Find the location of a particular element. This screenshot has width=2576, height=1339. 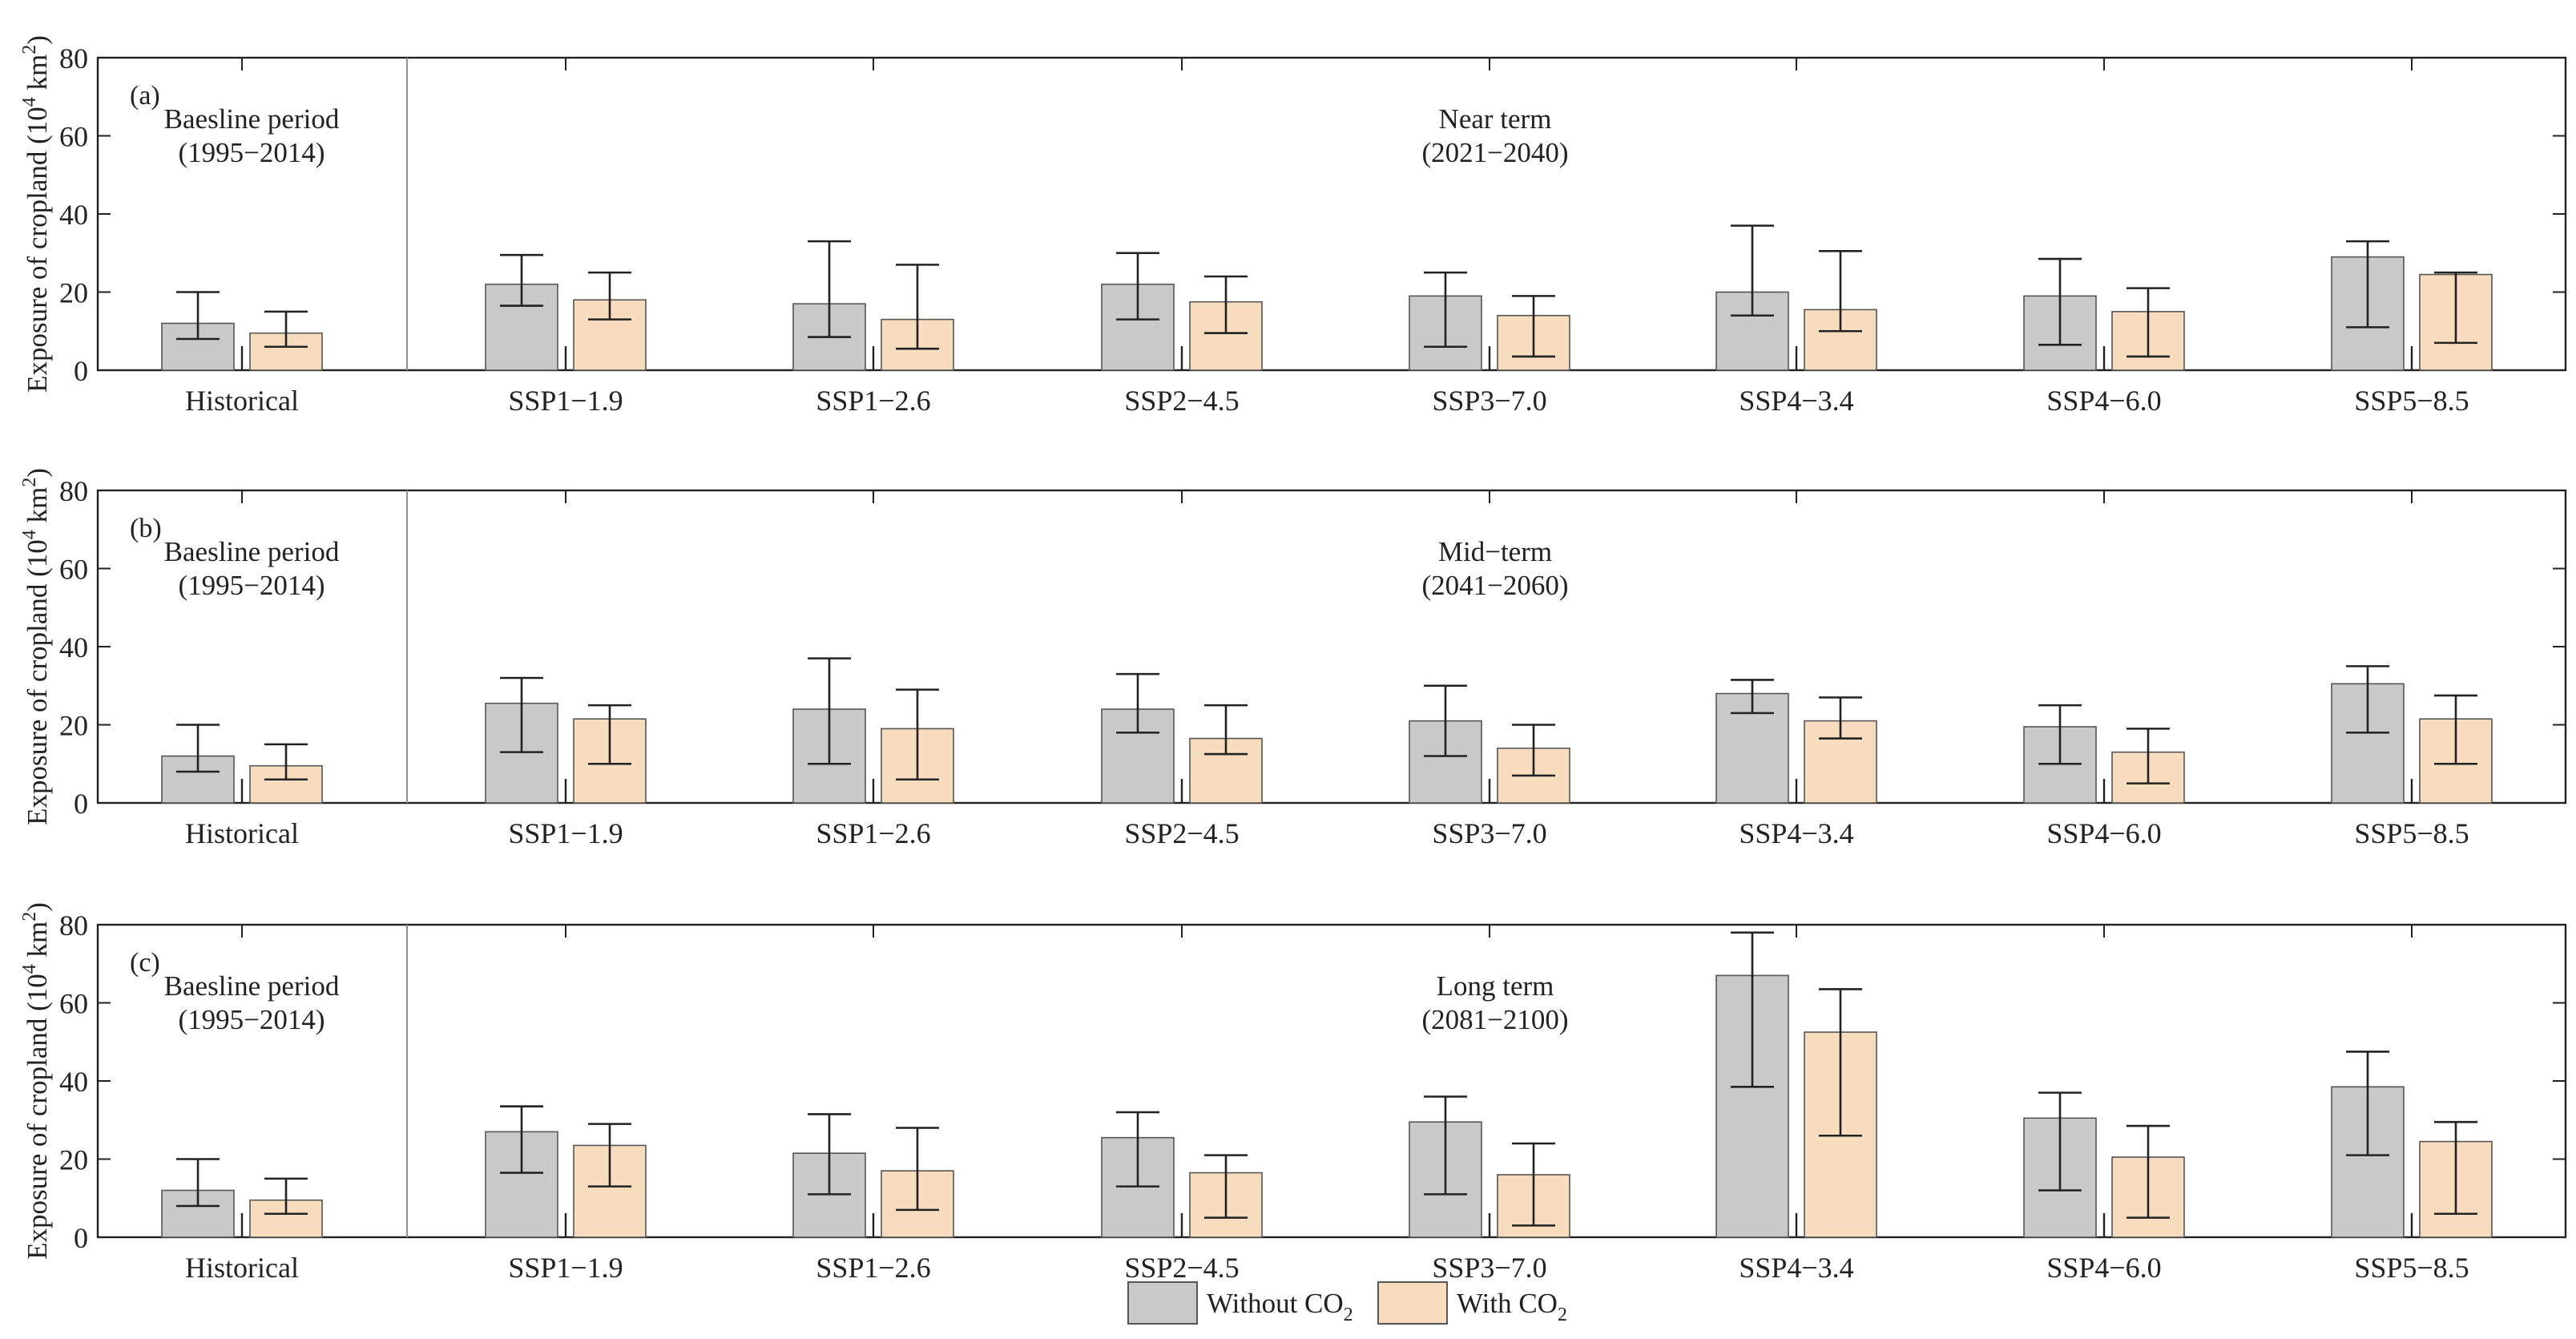

period-years: (2081−2100) is located at coordinates (1494, 1020).